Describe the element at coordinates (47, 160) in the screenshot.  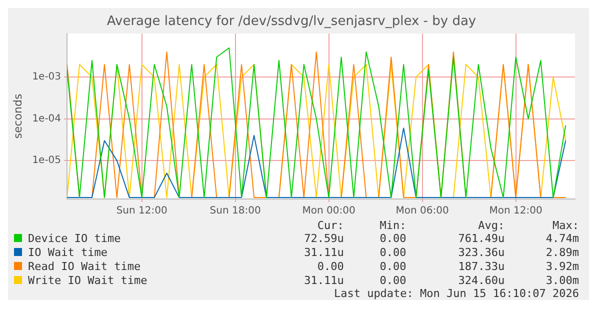
I see `y-tick-label: 1e-05` at that location.